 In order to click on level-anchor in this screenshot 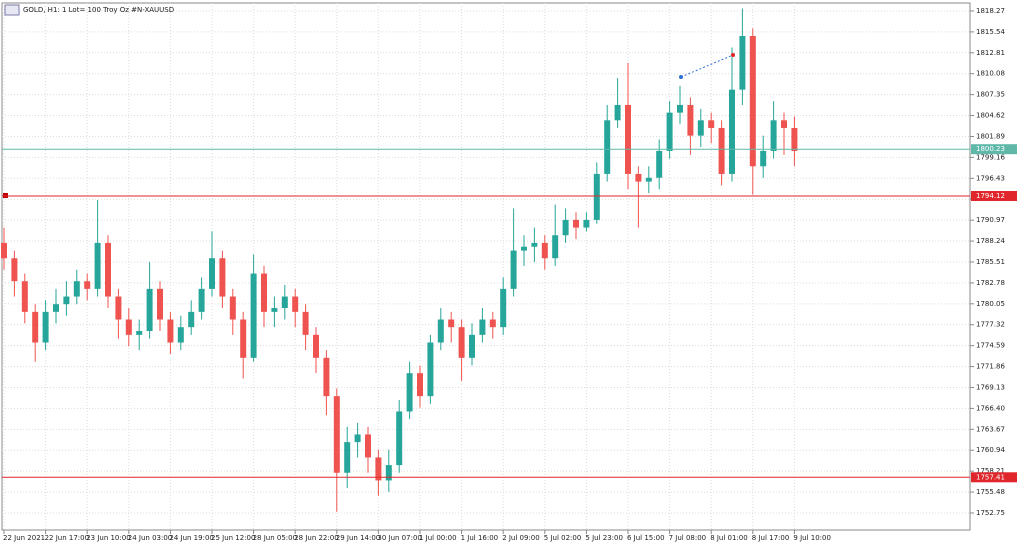, I will do `click(5, 195)`.